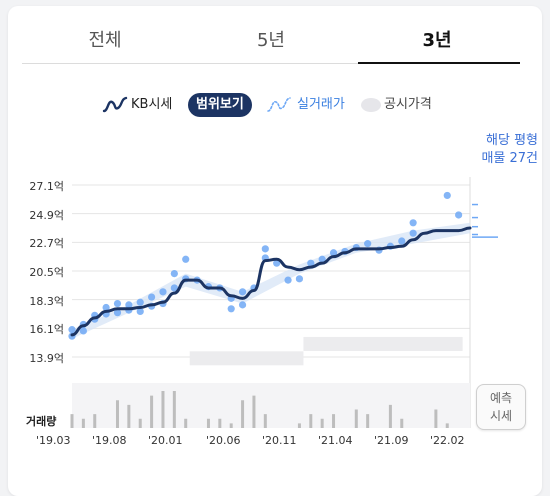  What do you see at coordinates (279, 104) in the screenshot?
I see `actual-trade-icon` at bounding box center [279, 104].